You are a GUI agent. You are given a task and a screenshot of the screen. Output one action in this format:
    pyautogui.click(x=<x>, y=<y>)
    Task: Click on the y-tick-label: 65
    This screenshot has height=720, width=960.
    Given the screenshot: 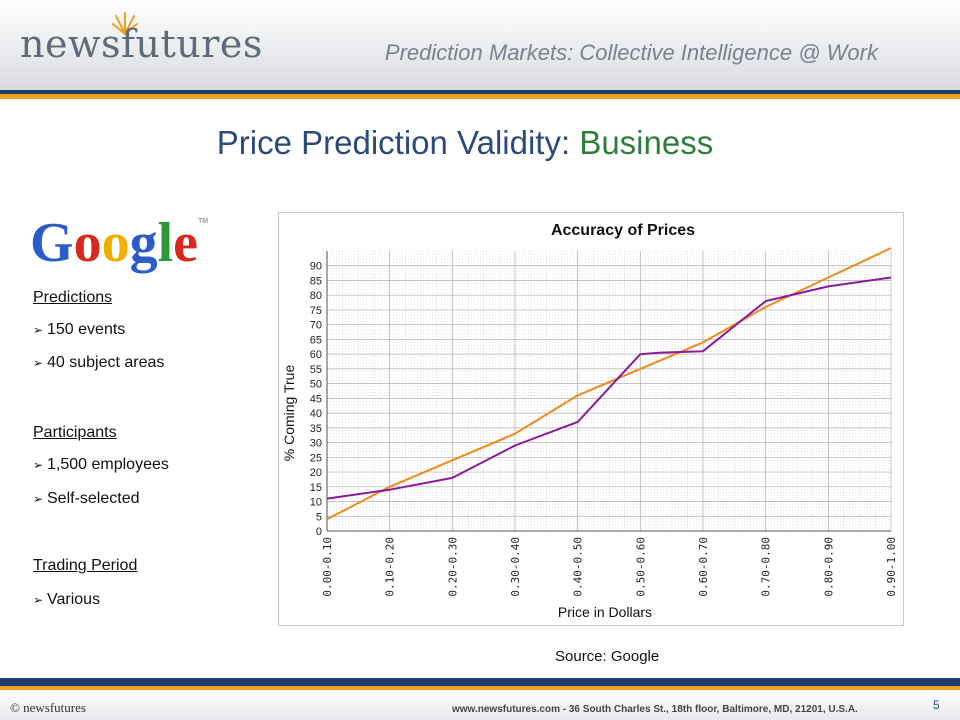 What is the action you would take?
    pyautogui.click(x=316, y=340)
    